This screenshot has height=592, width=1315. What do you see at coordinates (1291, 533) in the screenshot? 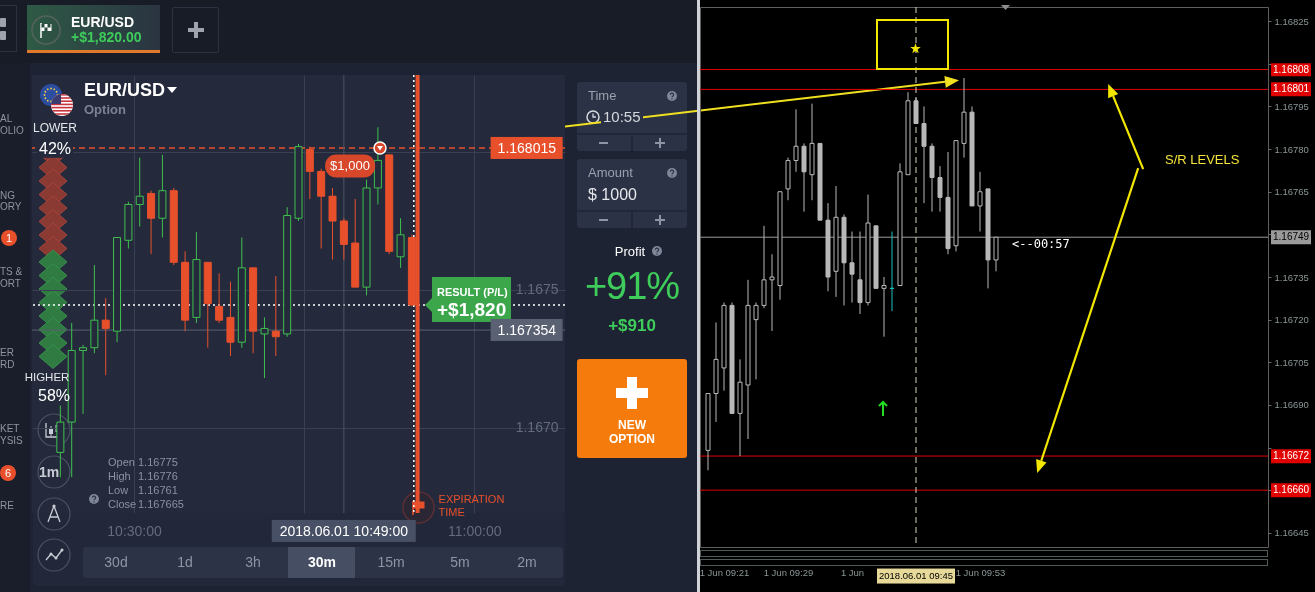
I see `y-tick-label: 1.16645` at bounding box center [1291, 533].